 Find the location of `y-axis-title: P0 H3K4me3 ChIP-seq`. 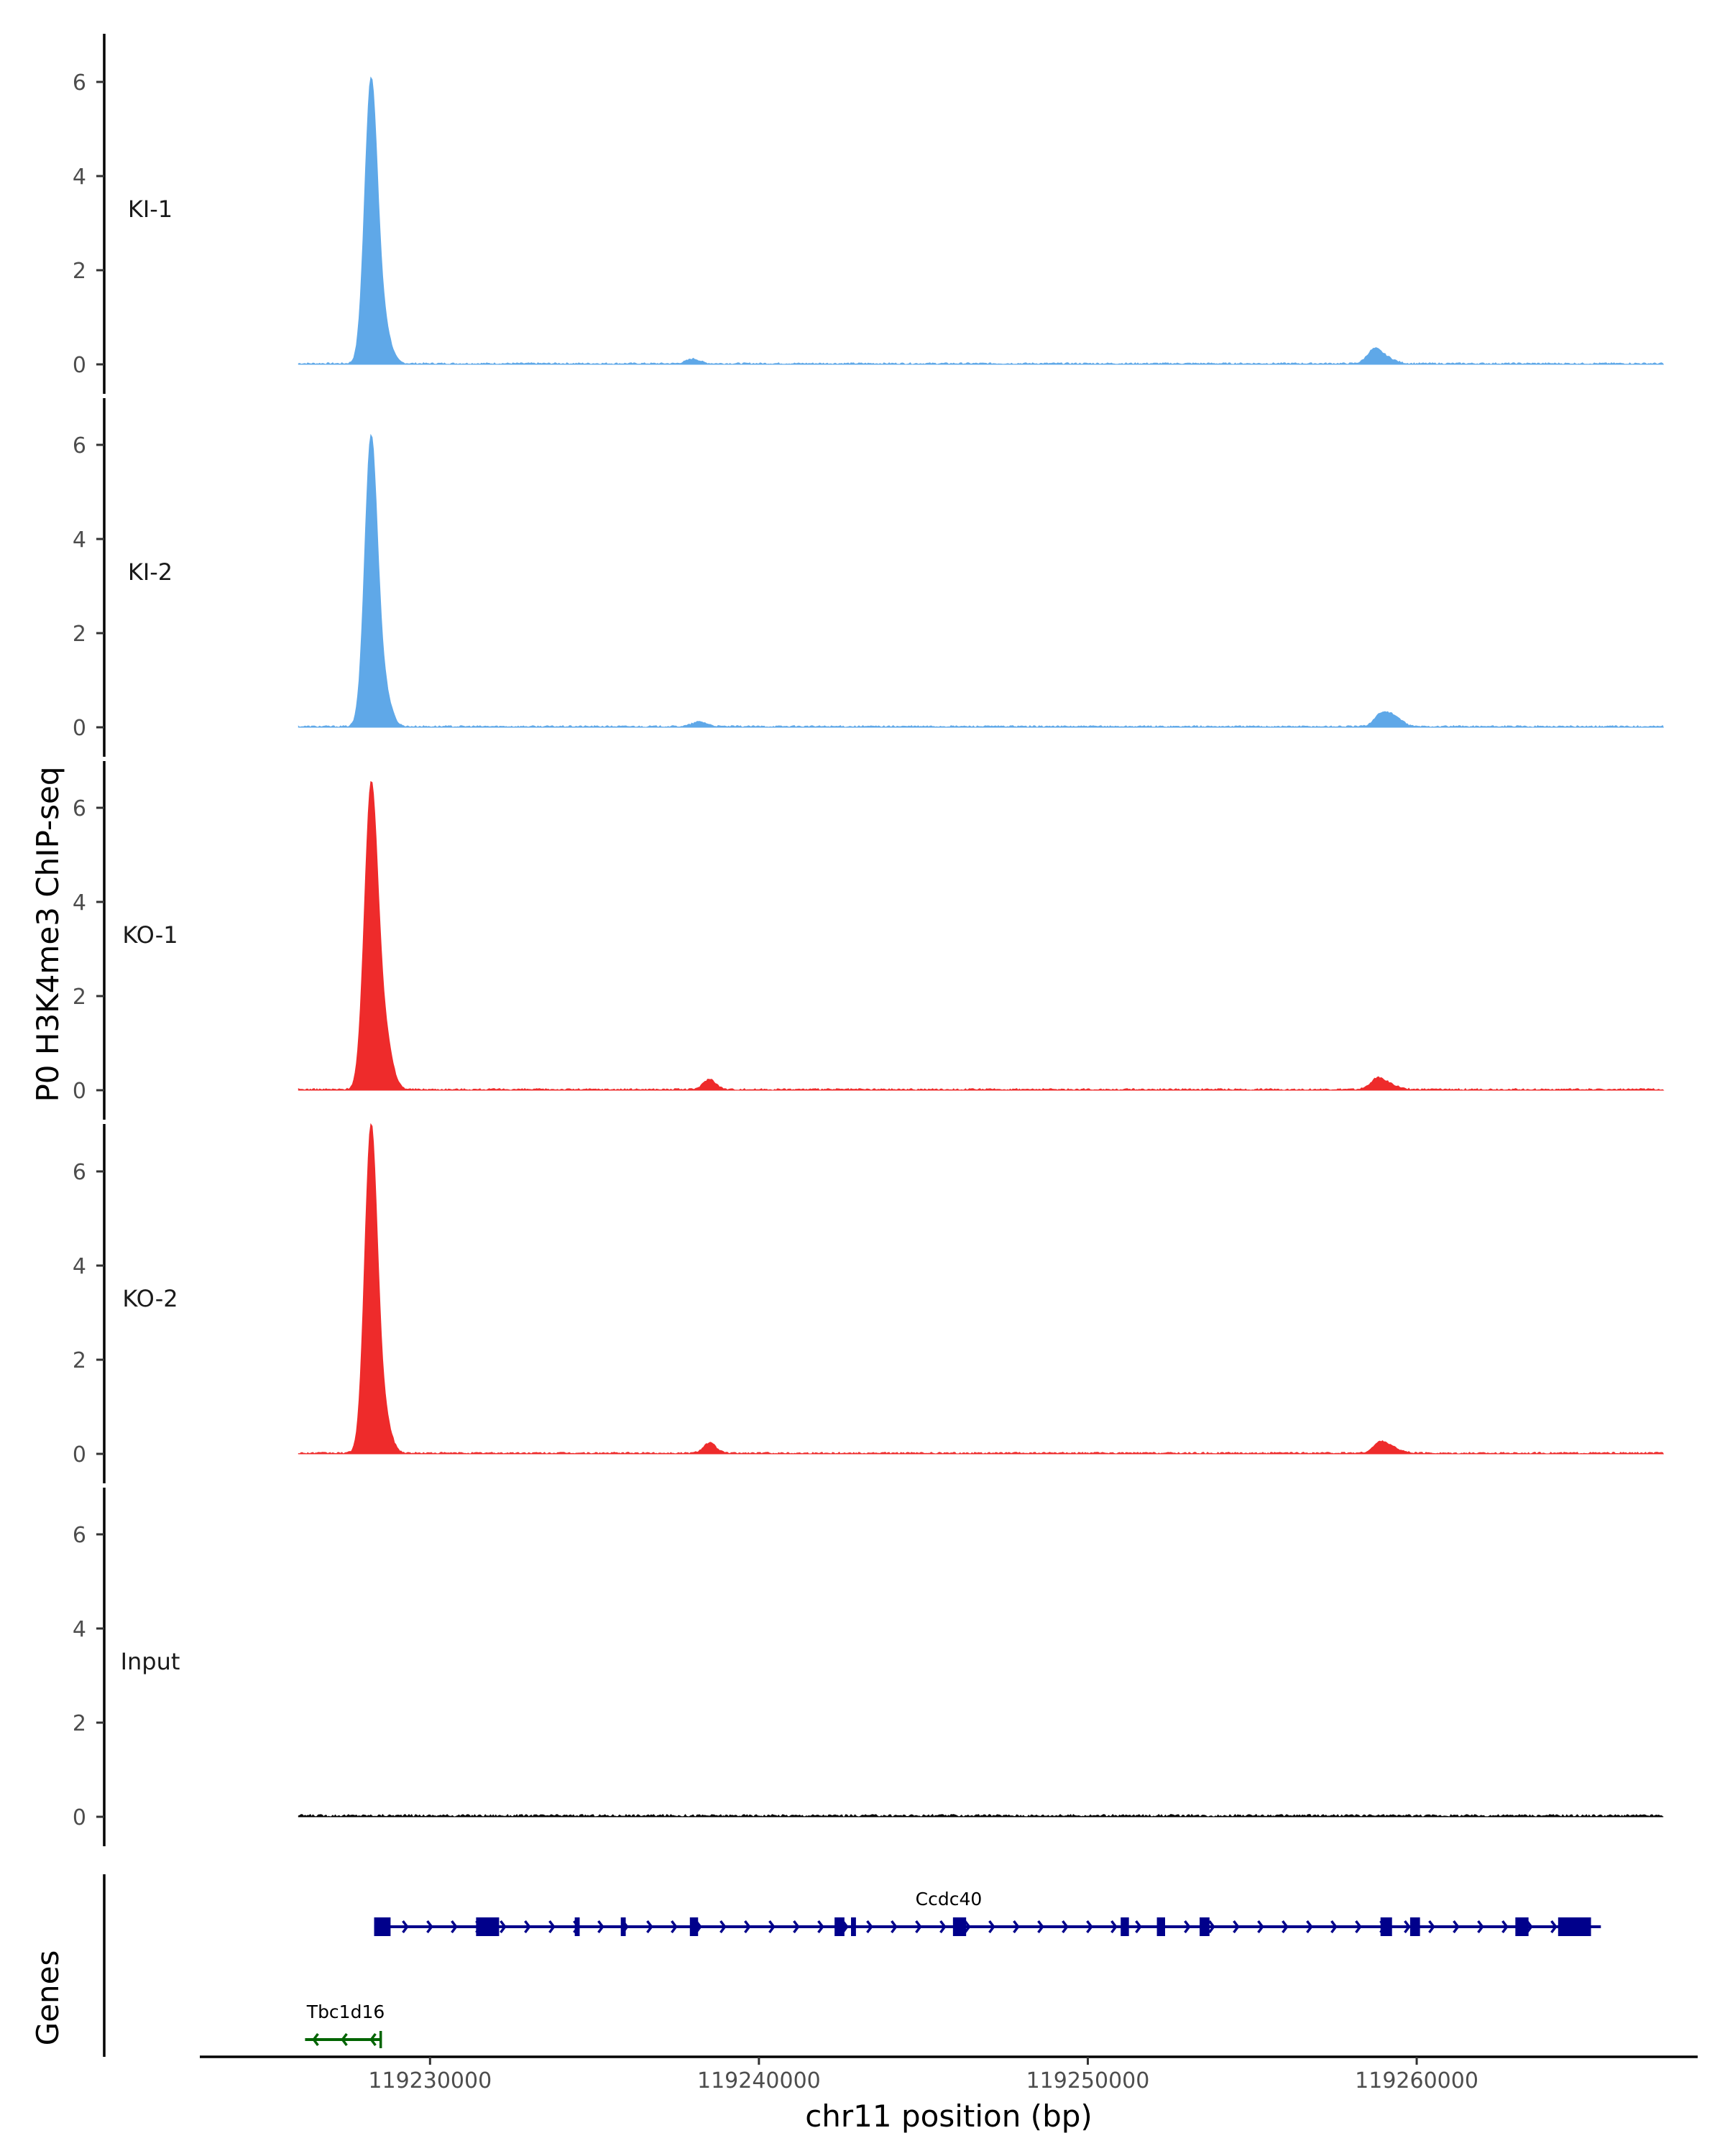

y-axis-title: P0 H3K4me3 ChIP-seq is located at coordinates (47, 934).